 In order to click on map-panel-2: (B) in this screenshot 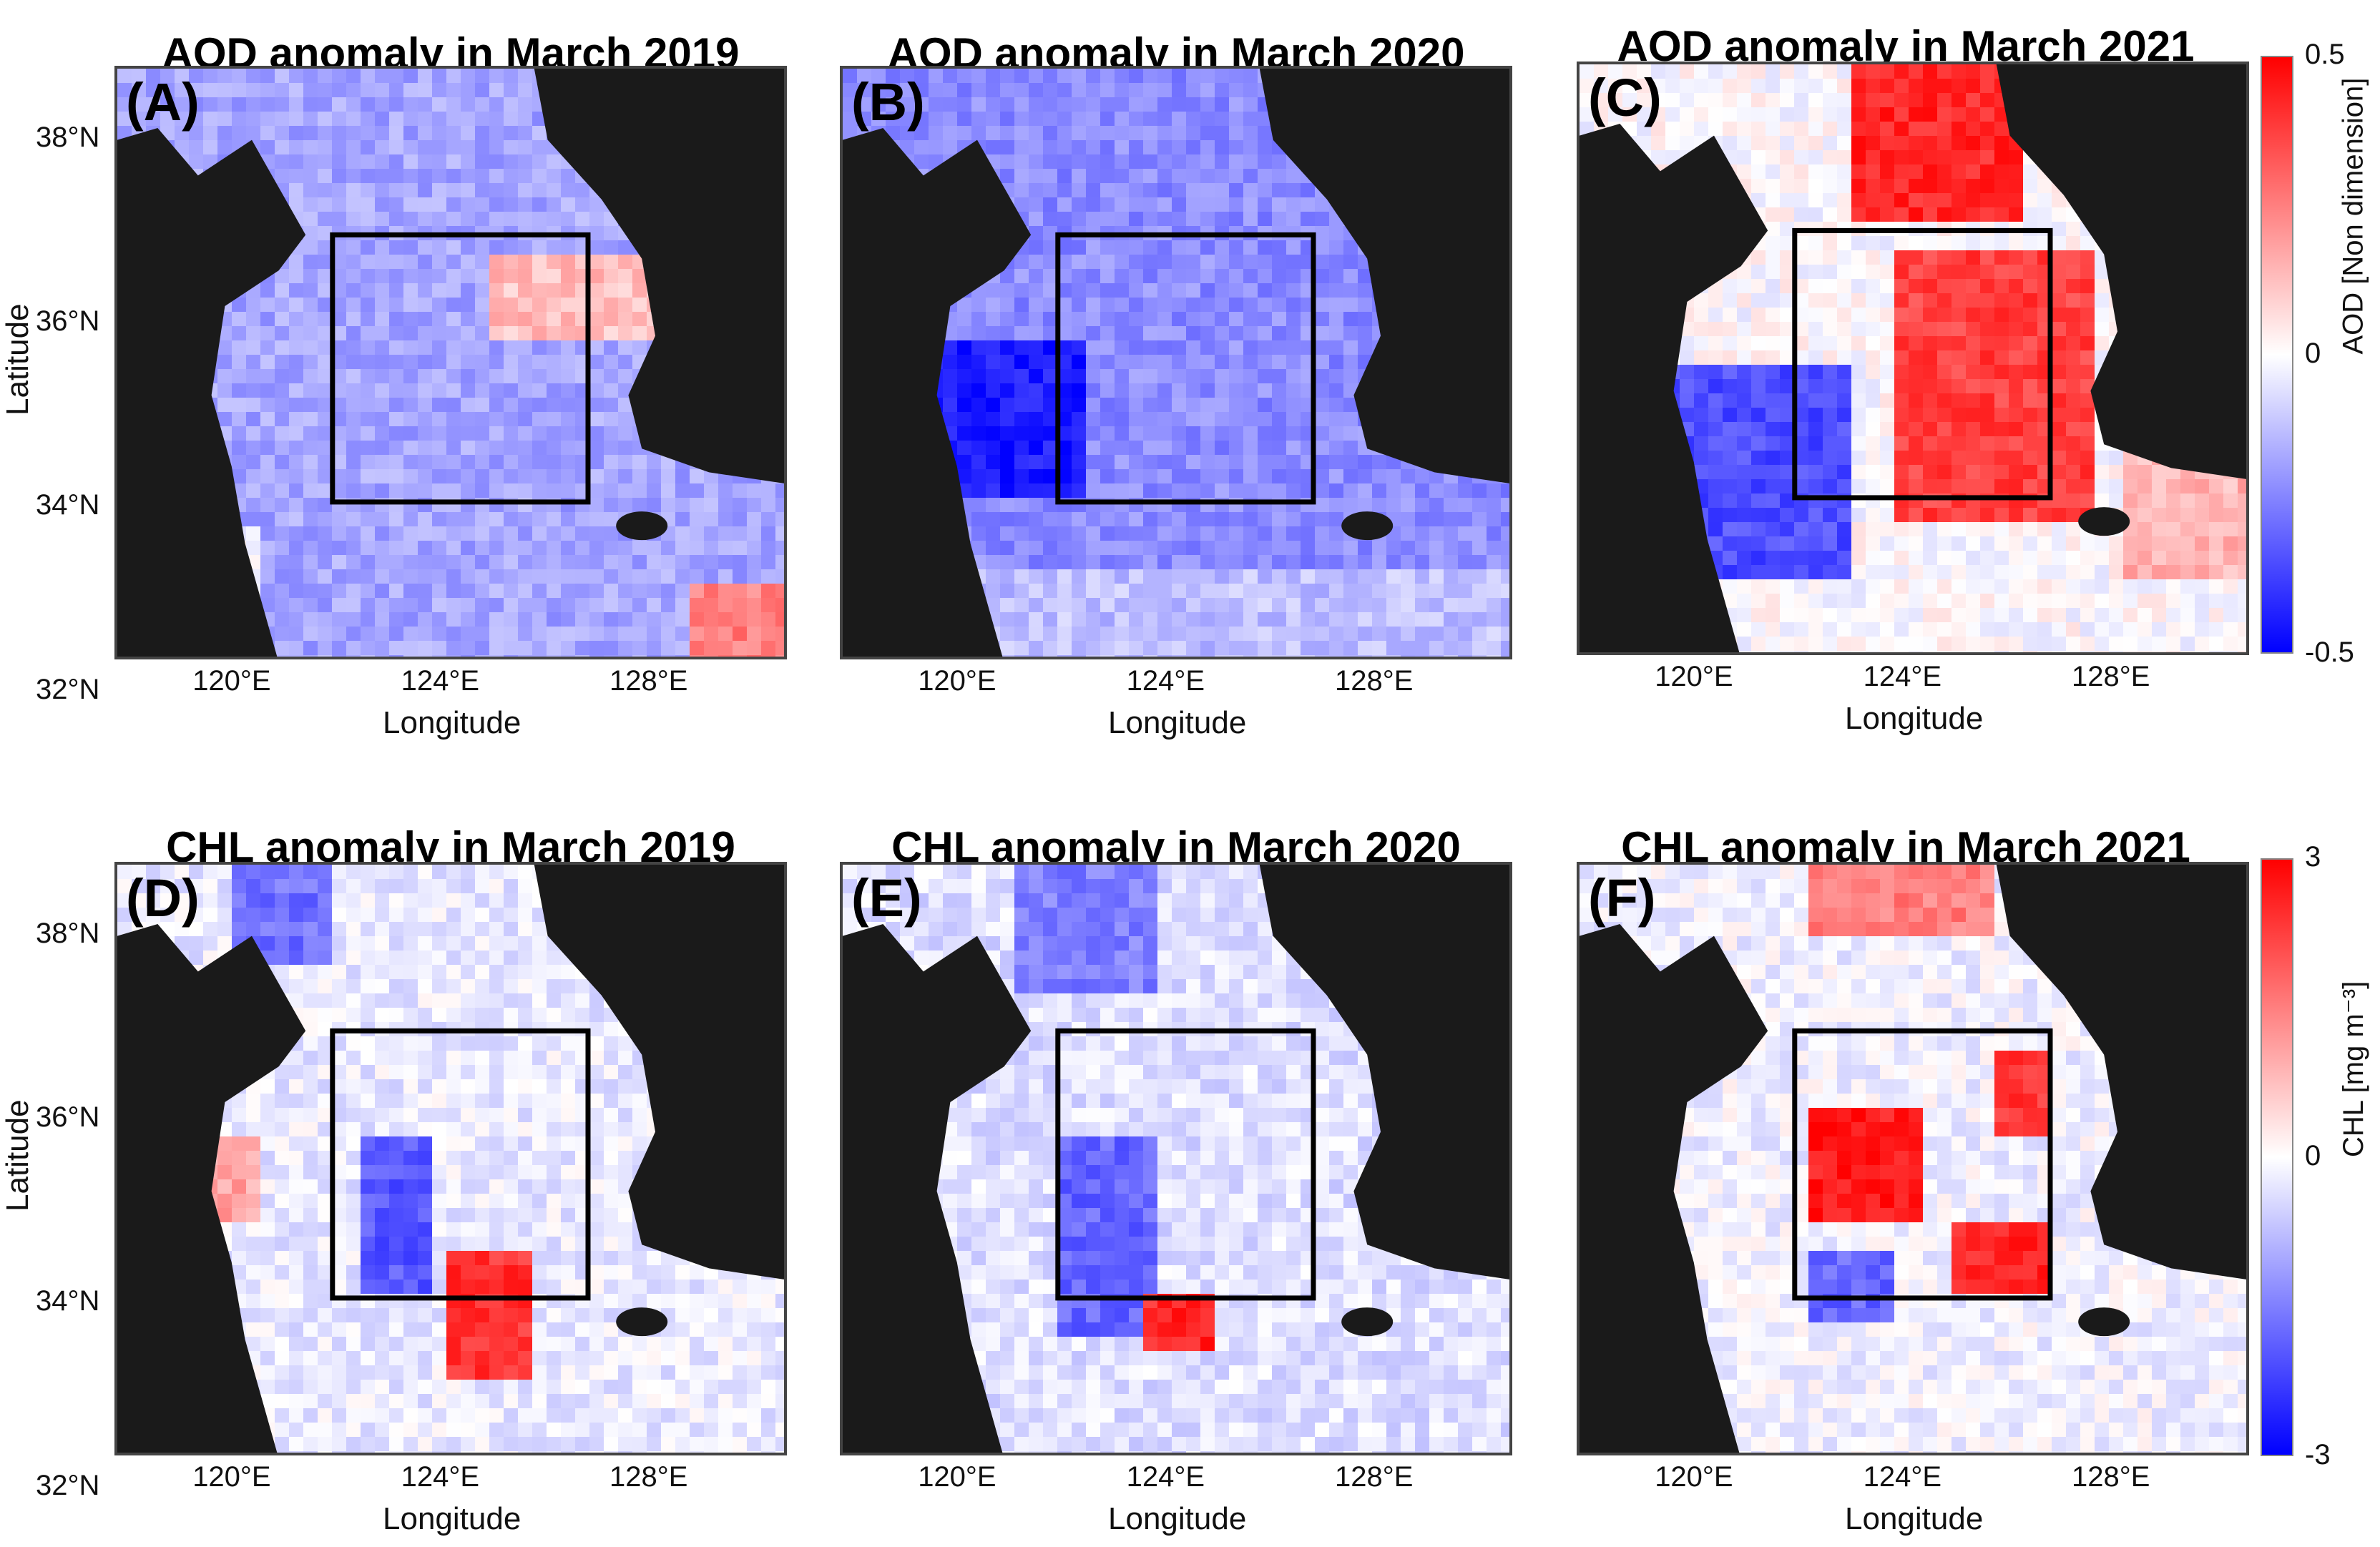, I will do `click(1176, 362)`.